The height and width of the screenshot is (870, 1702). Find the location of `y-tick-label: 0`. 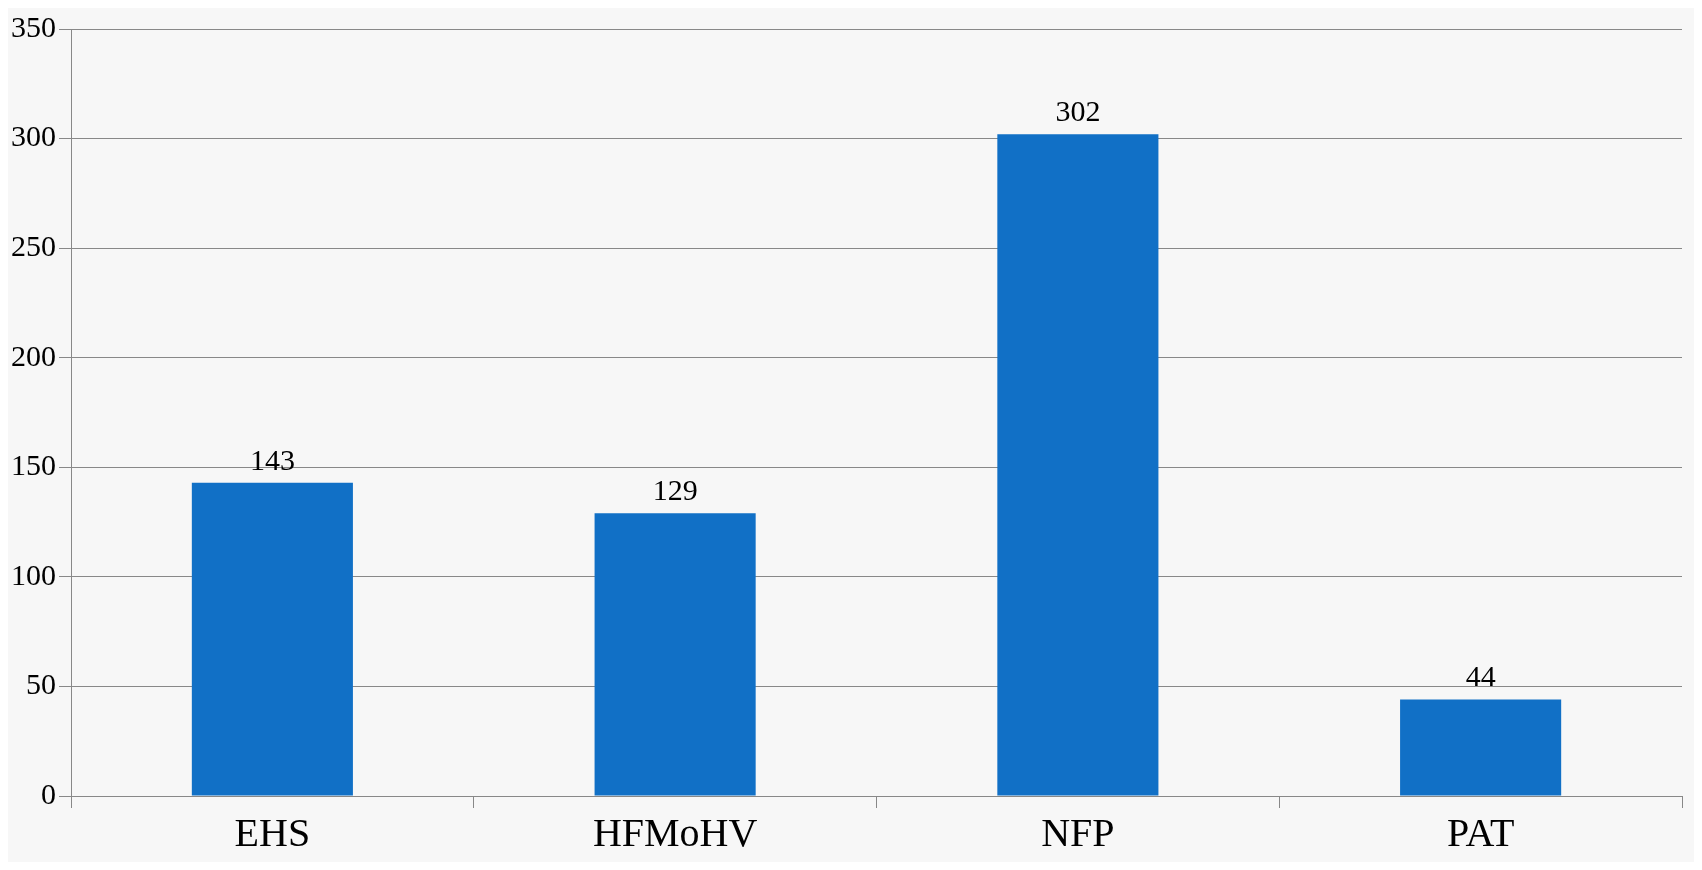

y-tick-label: 0 is located at coordinates (48, 793).